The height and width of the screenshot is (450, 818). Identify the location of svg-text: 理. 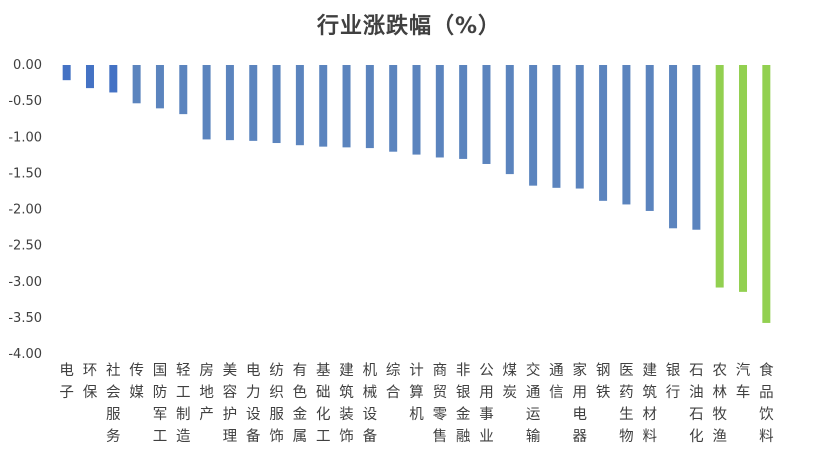
(230, 437).